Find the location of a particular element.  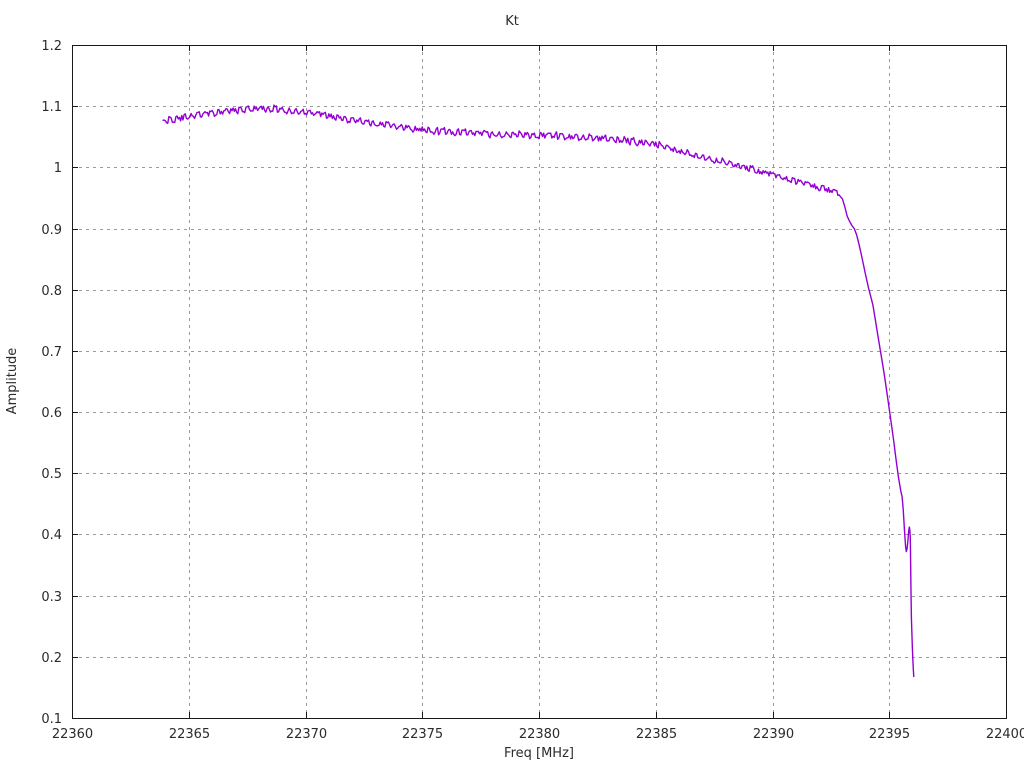

y-tick-label: 0.1 is located at coordinates (51, 719).